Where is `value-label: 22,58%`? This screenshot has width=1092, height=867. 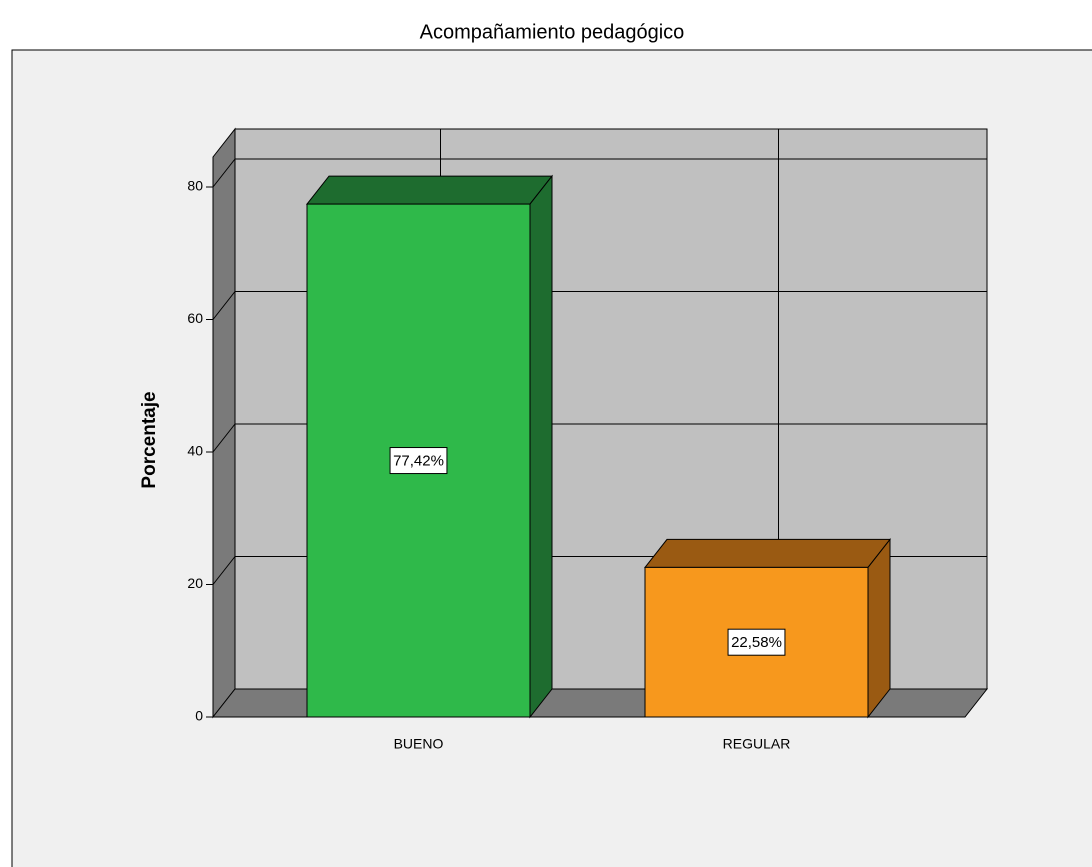
value-label: 22,58% is located at coordinates (756, 642).